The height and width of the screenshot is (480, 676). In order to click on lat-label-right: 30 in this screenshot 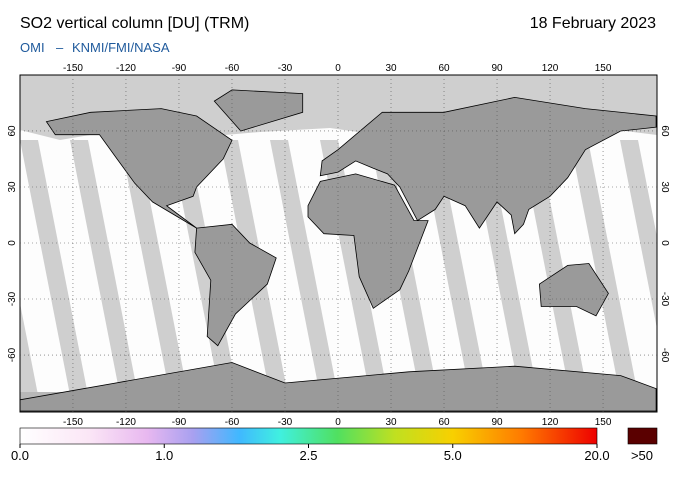, I will do `click(664, 187)`.